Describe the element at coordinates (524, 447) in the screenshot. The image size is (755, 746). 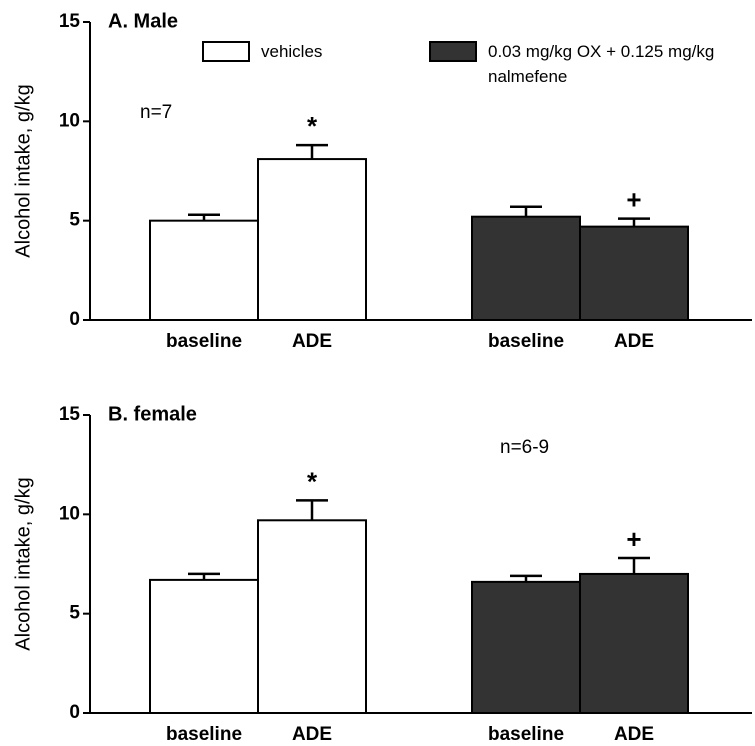
I see `n-label: n=6-9` at that location.